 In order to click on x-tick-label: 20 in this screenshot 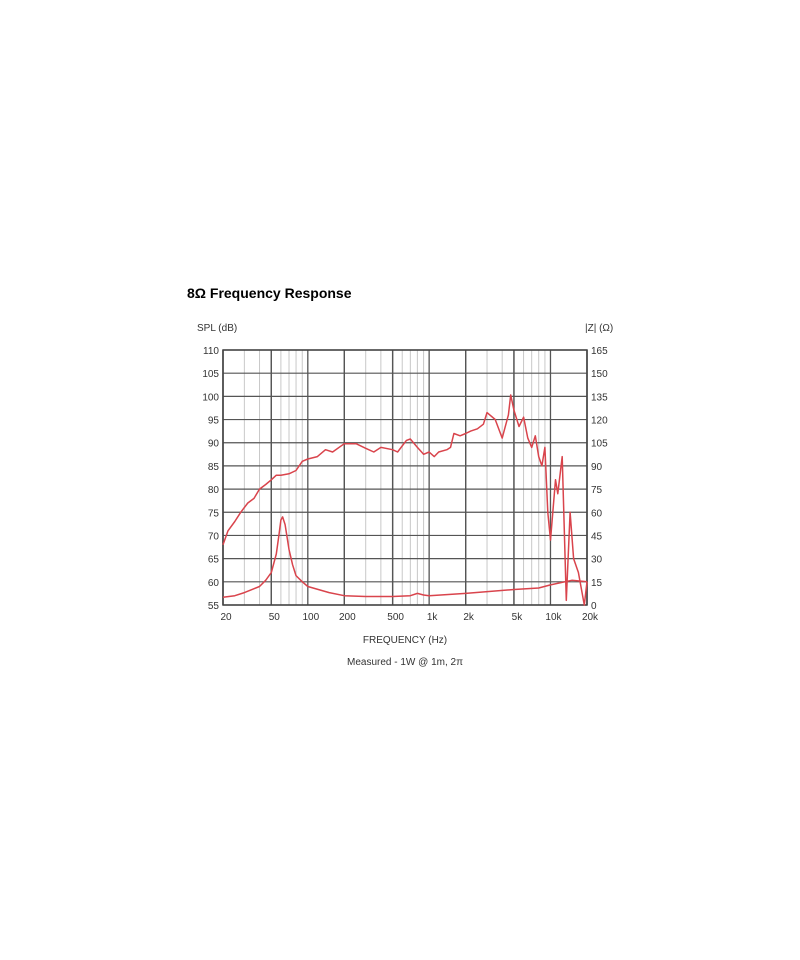, I will do `click(226, 617)`.